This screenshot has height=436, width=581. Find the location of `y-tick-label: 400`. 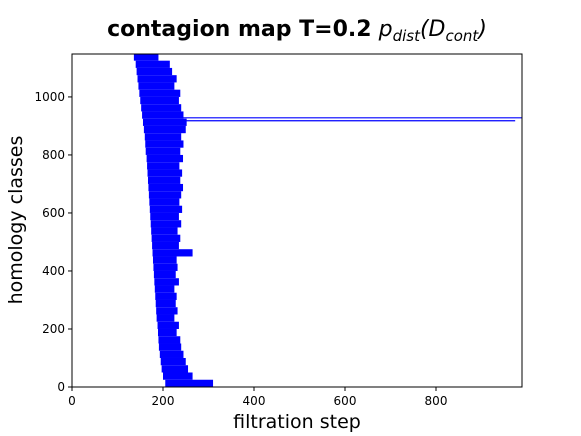

y-tick-label: 400 is located at coordinates (53, 271).